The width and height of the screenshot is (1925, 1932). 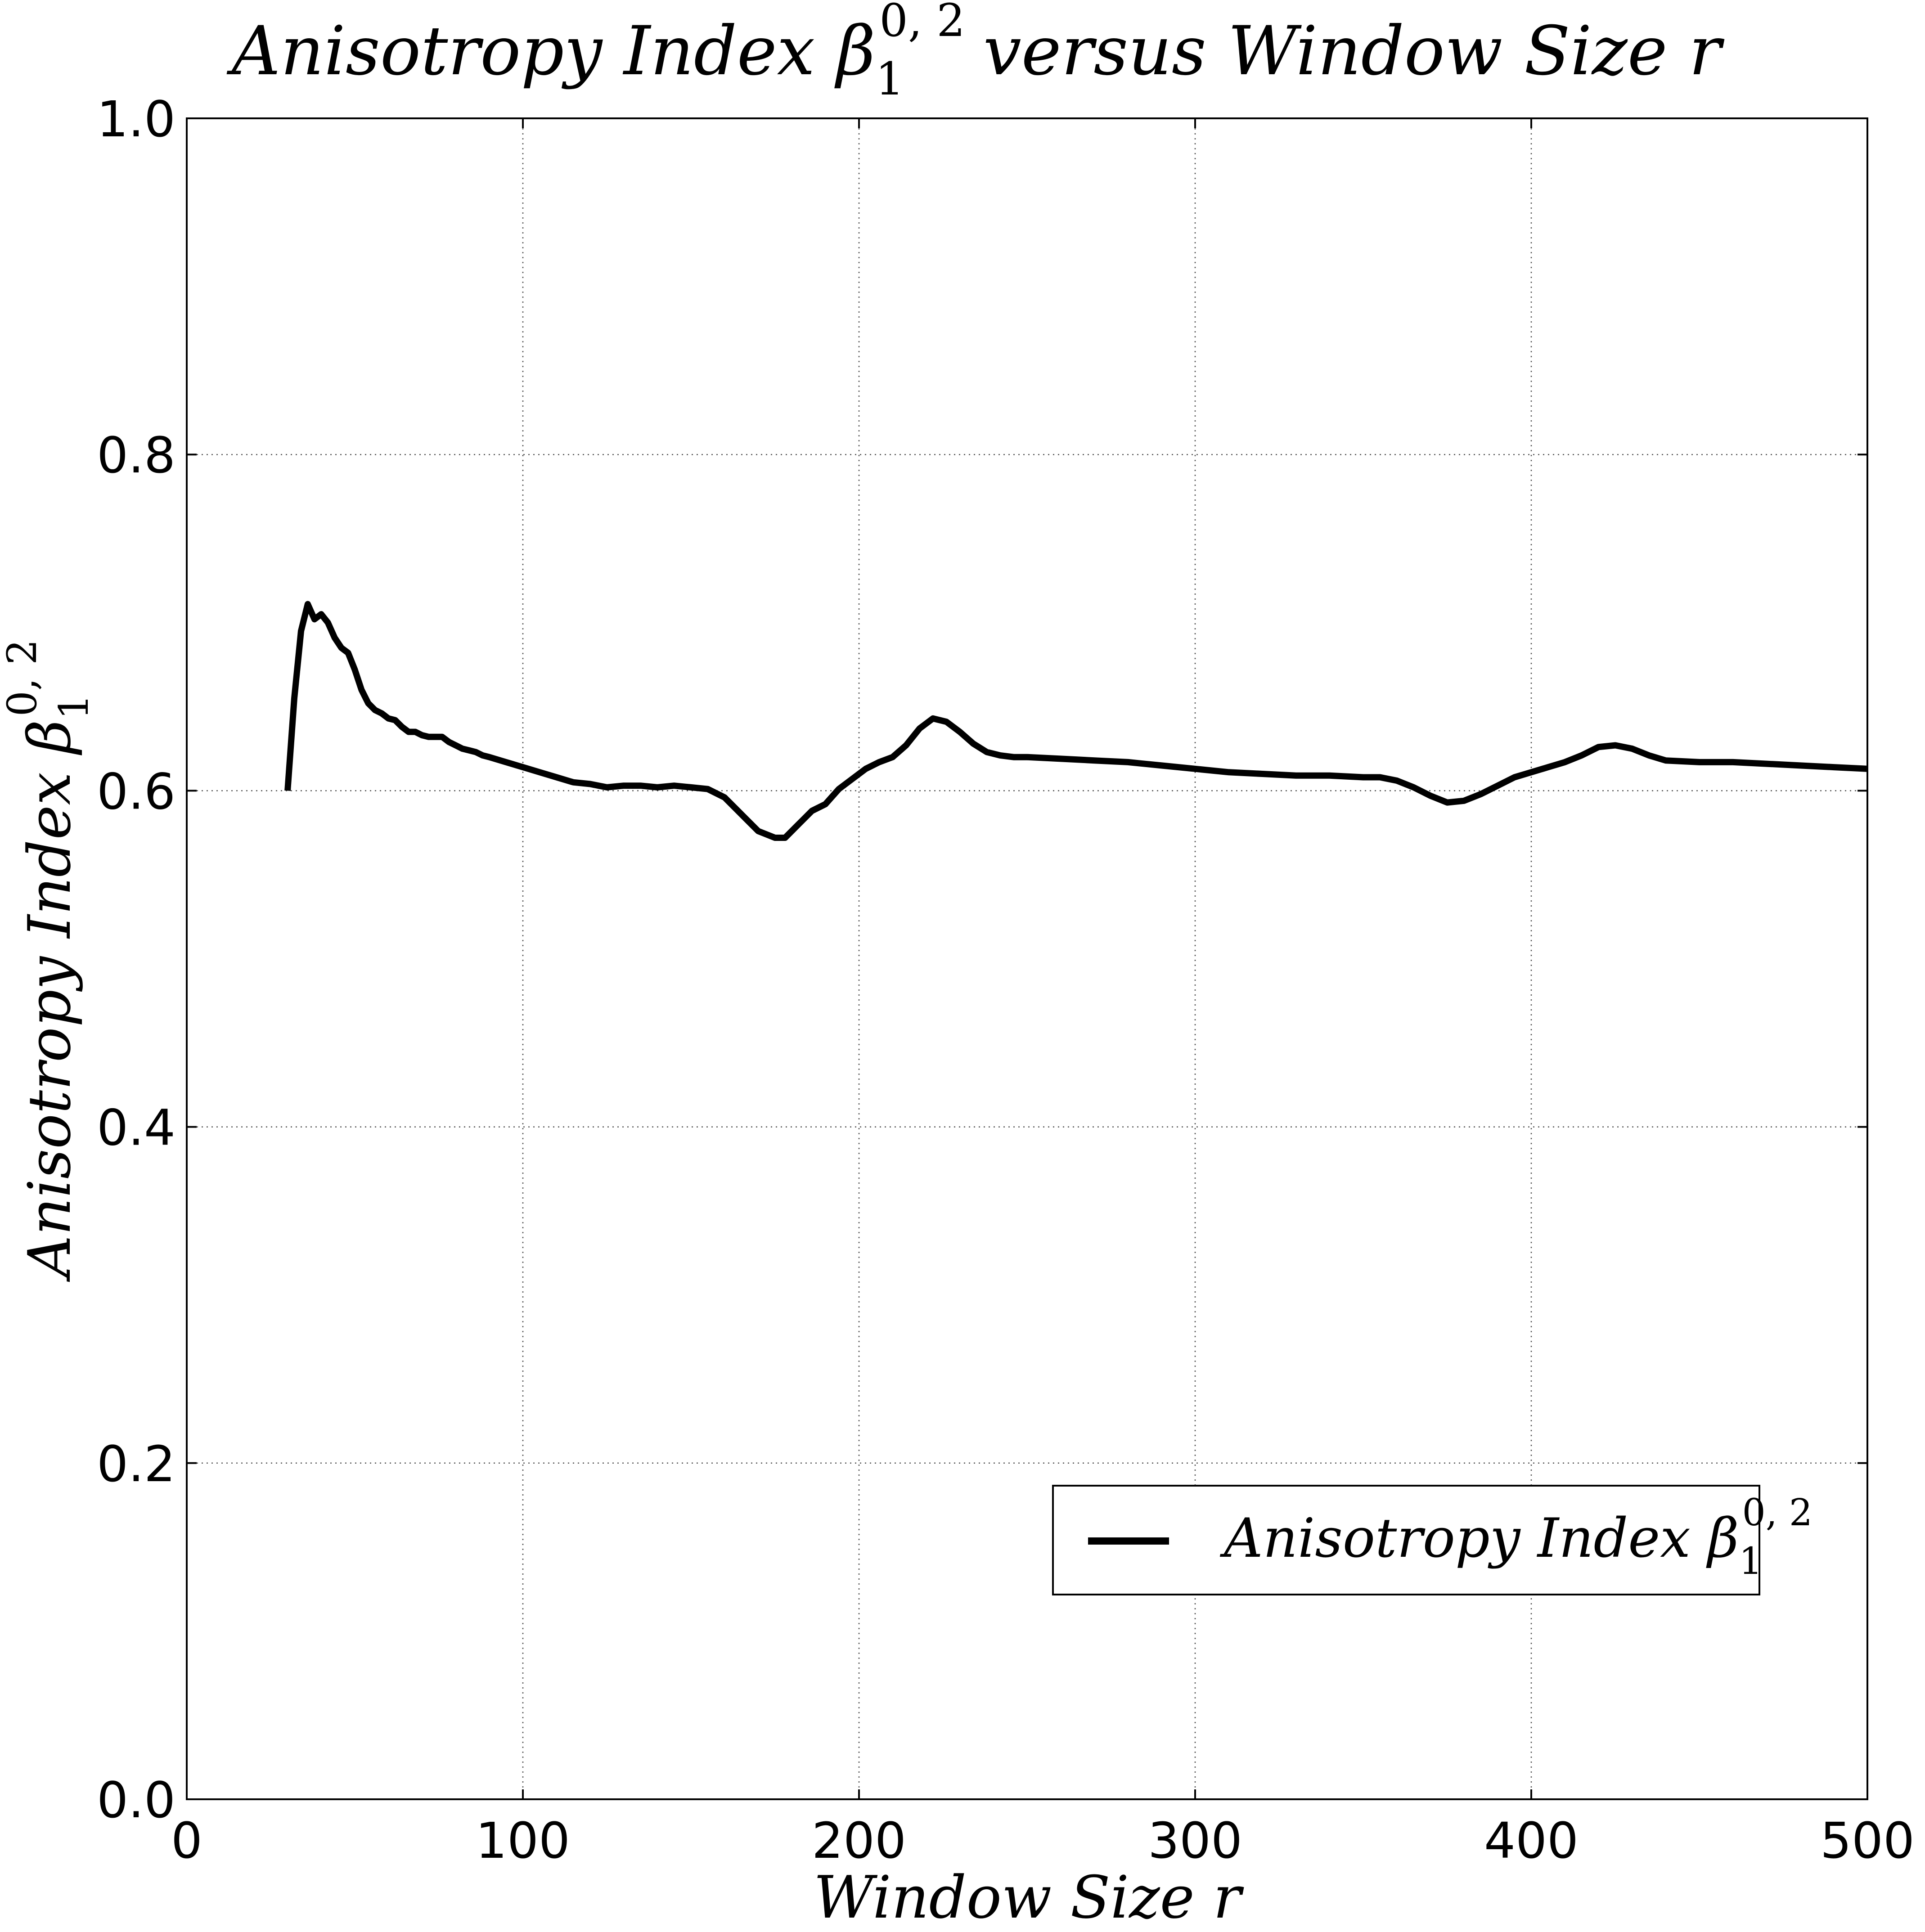 What do you see at coordinates (136, 1128) in the screenshot?
I see `y-tick-label: 0.4` at bounding box center [136, 1128].